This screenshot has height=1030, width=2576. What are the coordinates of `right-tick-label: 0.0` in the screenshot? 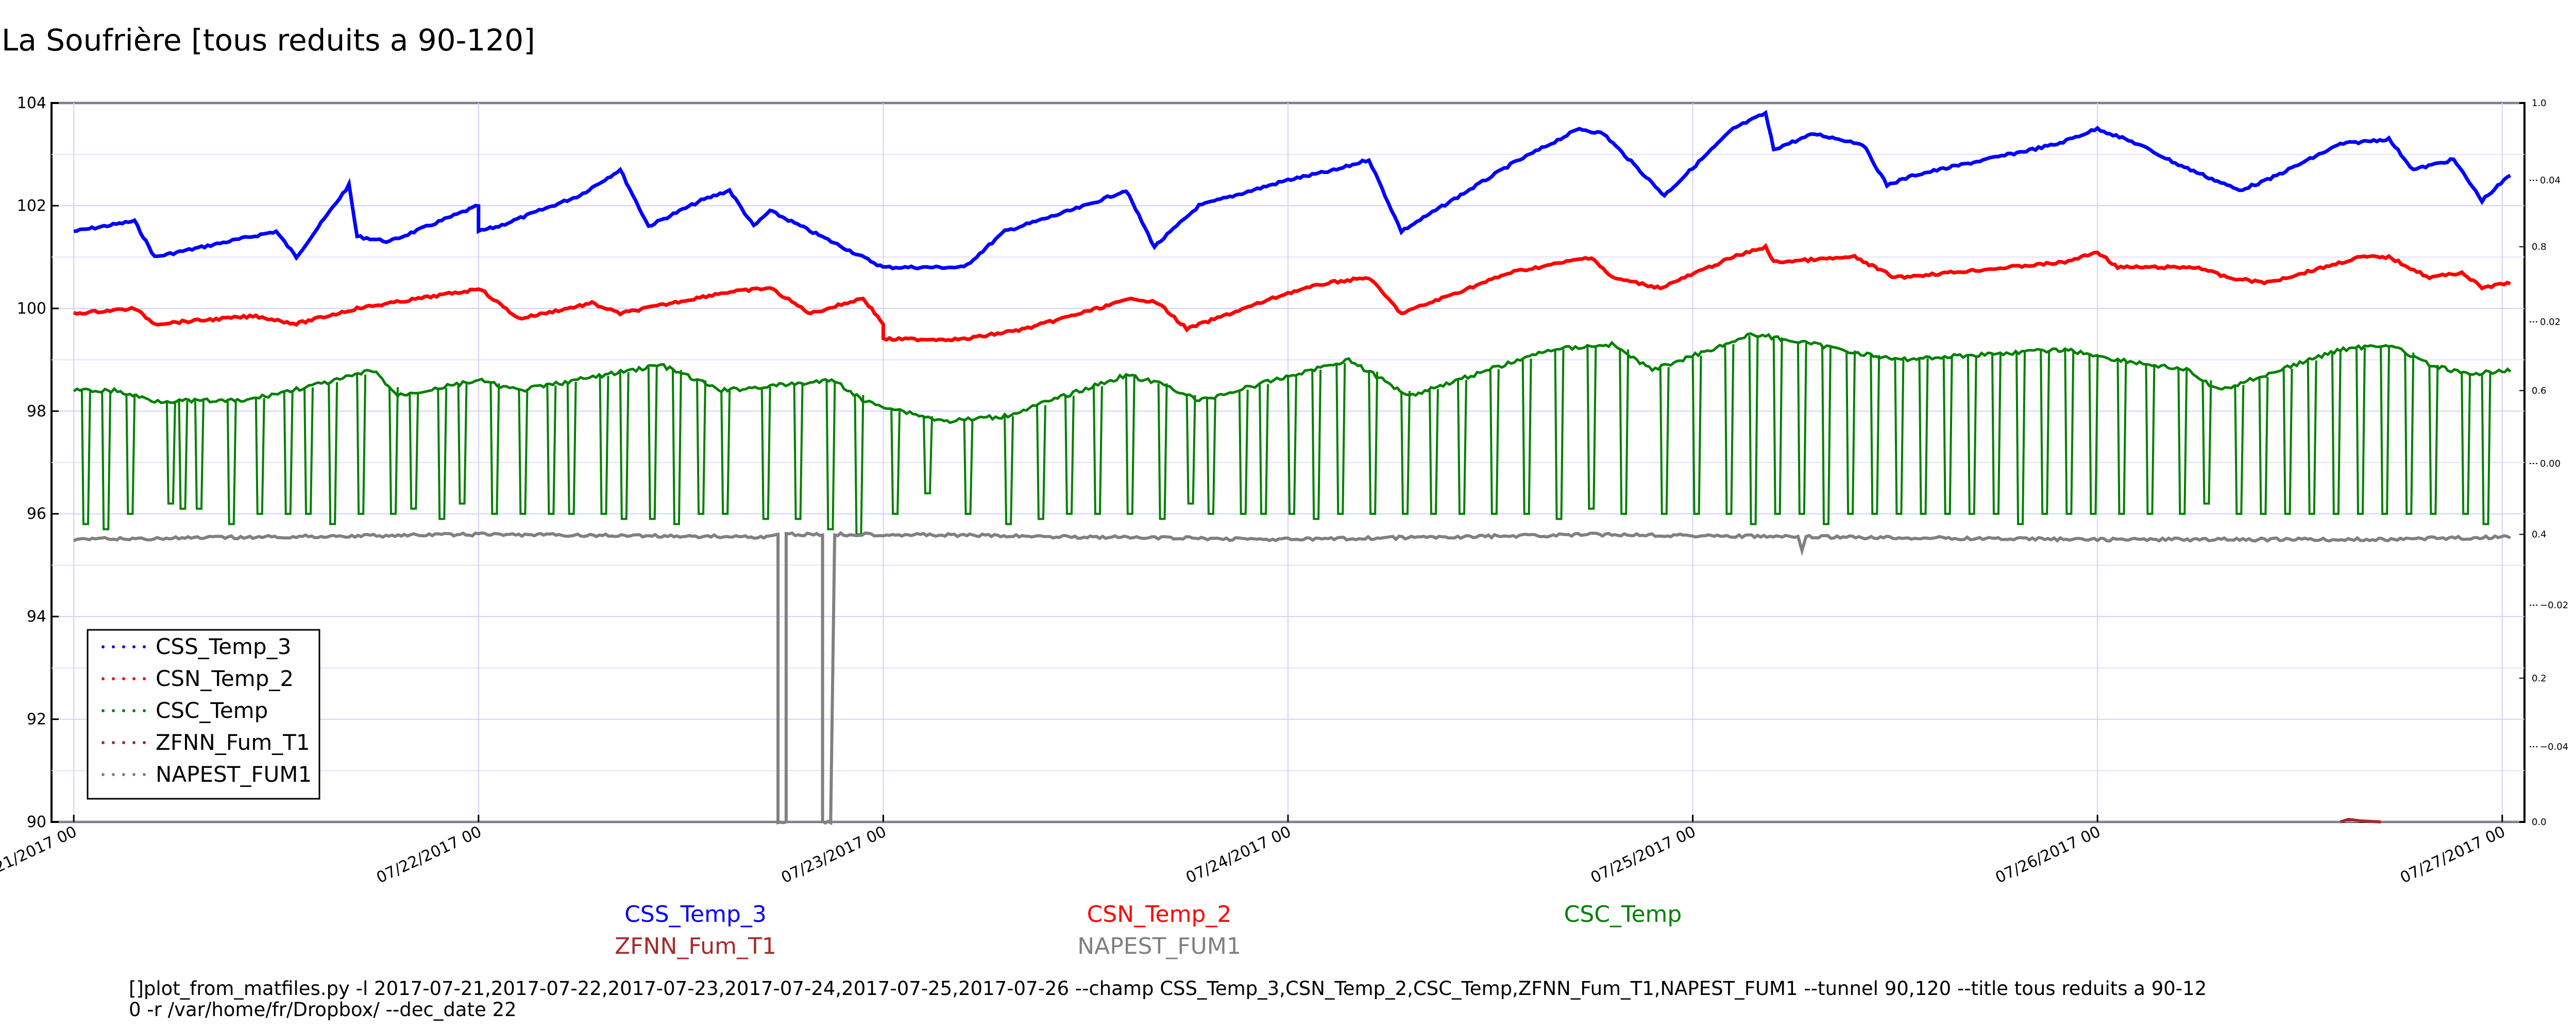 It's located at (2539, 822).